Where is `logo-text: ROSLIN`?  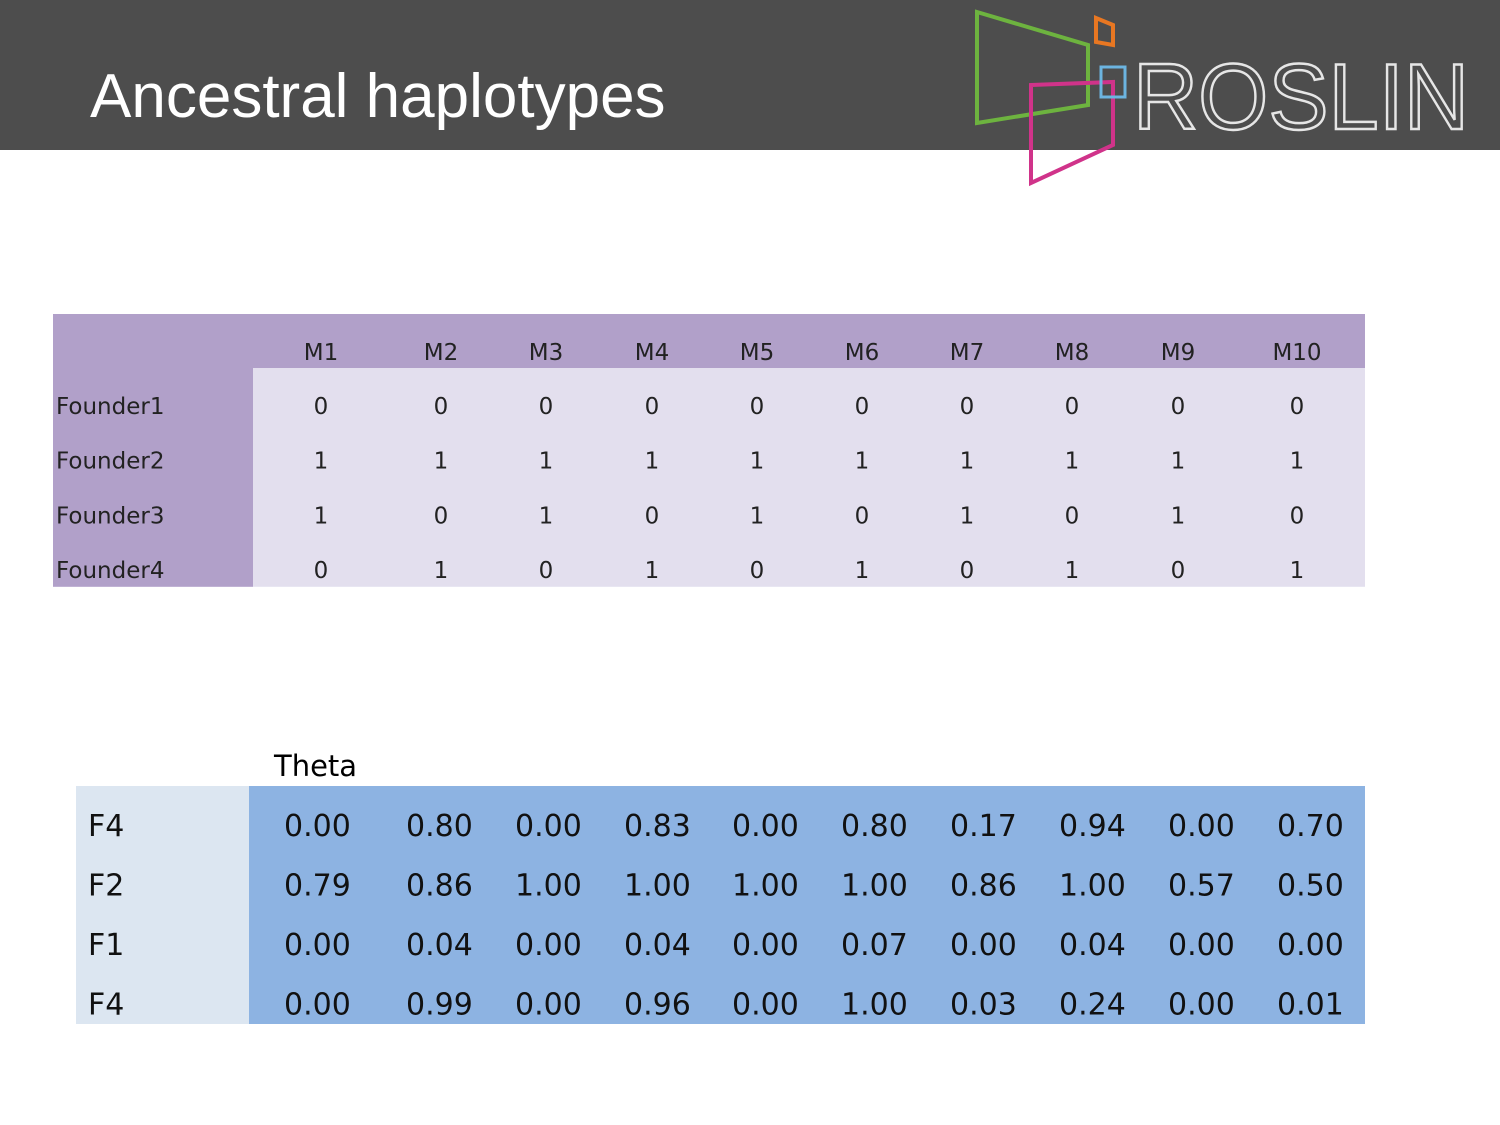 logo-text: ROSLIN is located at coordinates (1301, 96).